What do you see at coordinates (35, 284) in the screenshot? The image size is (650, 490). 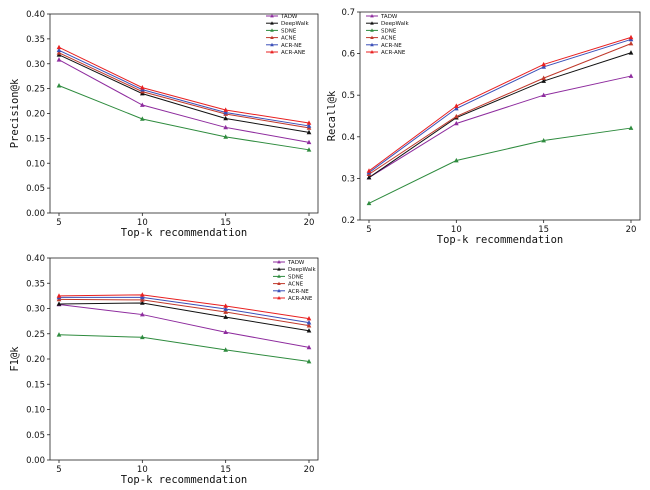 I see `y-tick-label: 0.35` at bounding box center [35, 284].